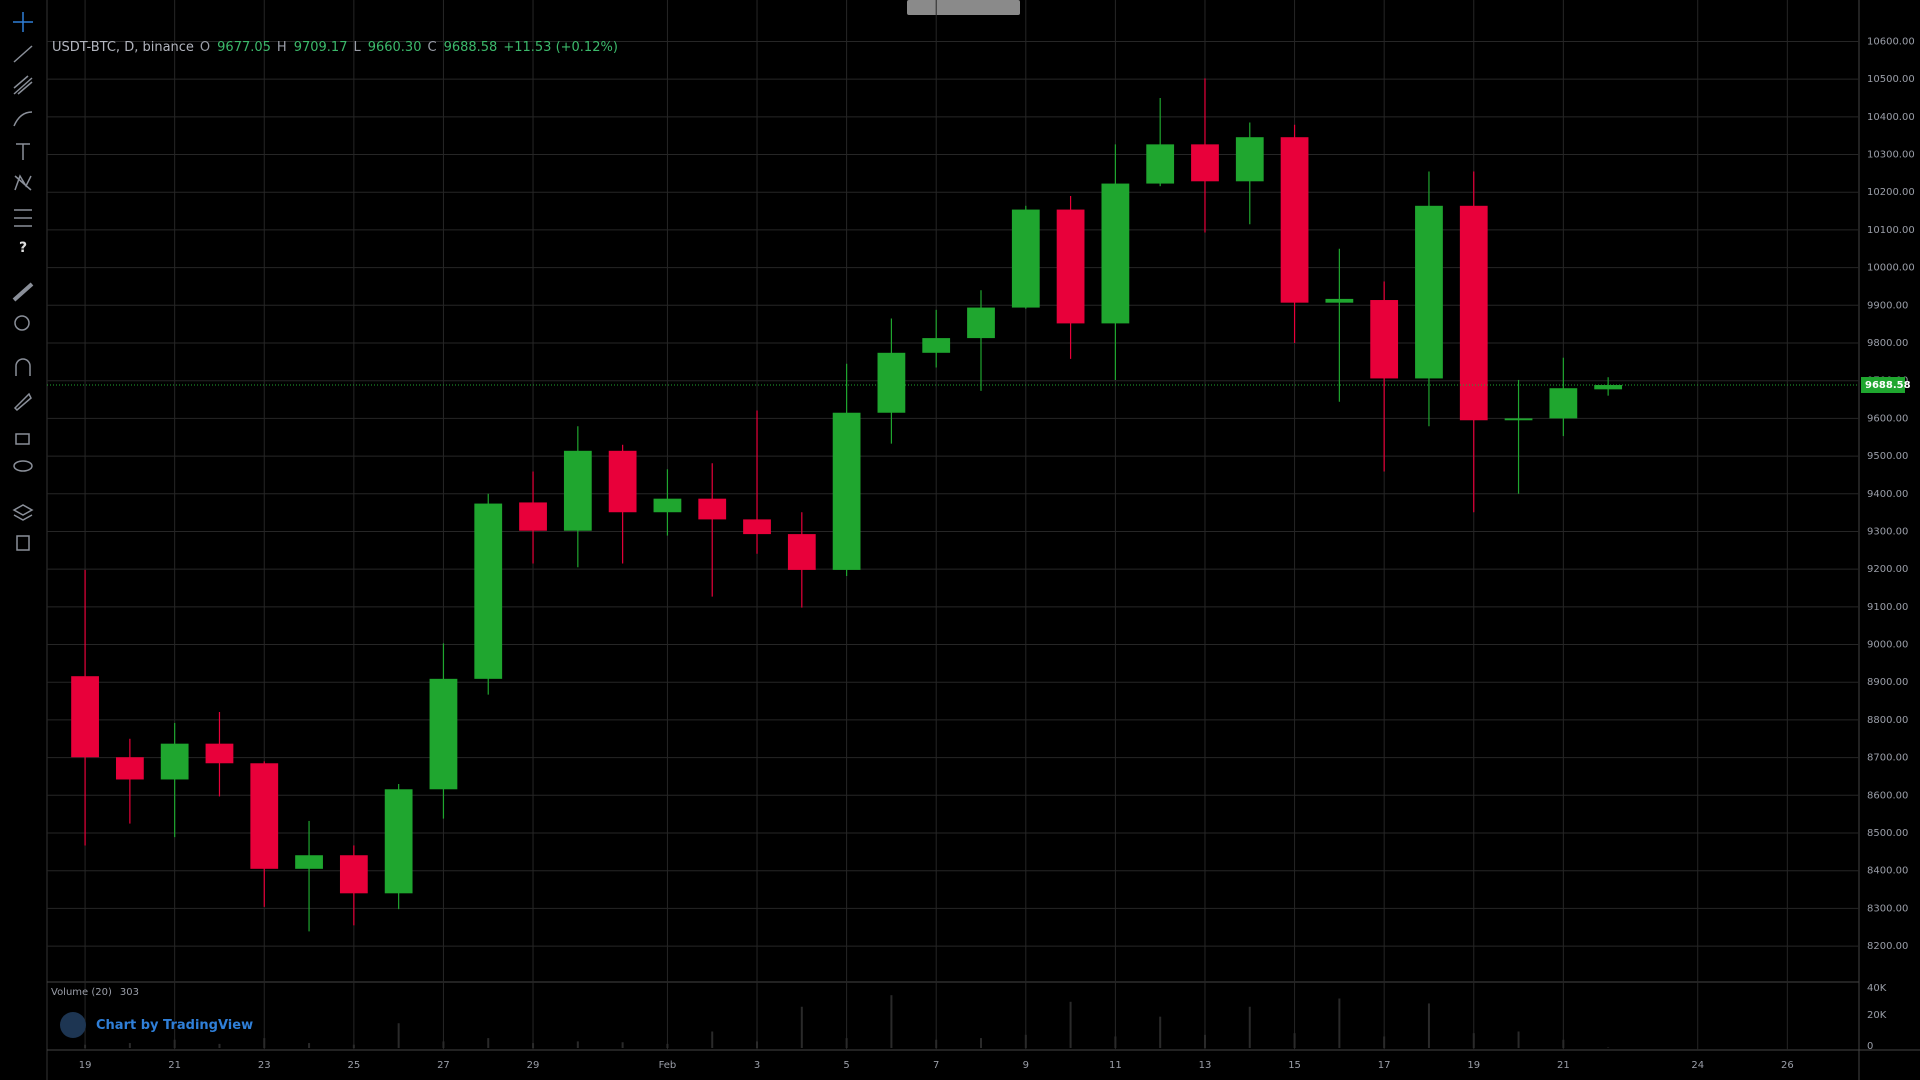  I want to click on volume-title: Volume (20), so click(81, 992).